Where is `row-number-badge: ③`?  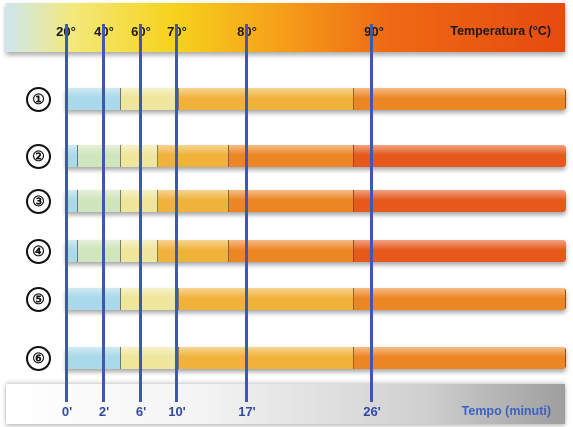 row-number-badge: ③ is located at coordinates (38, 201).